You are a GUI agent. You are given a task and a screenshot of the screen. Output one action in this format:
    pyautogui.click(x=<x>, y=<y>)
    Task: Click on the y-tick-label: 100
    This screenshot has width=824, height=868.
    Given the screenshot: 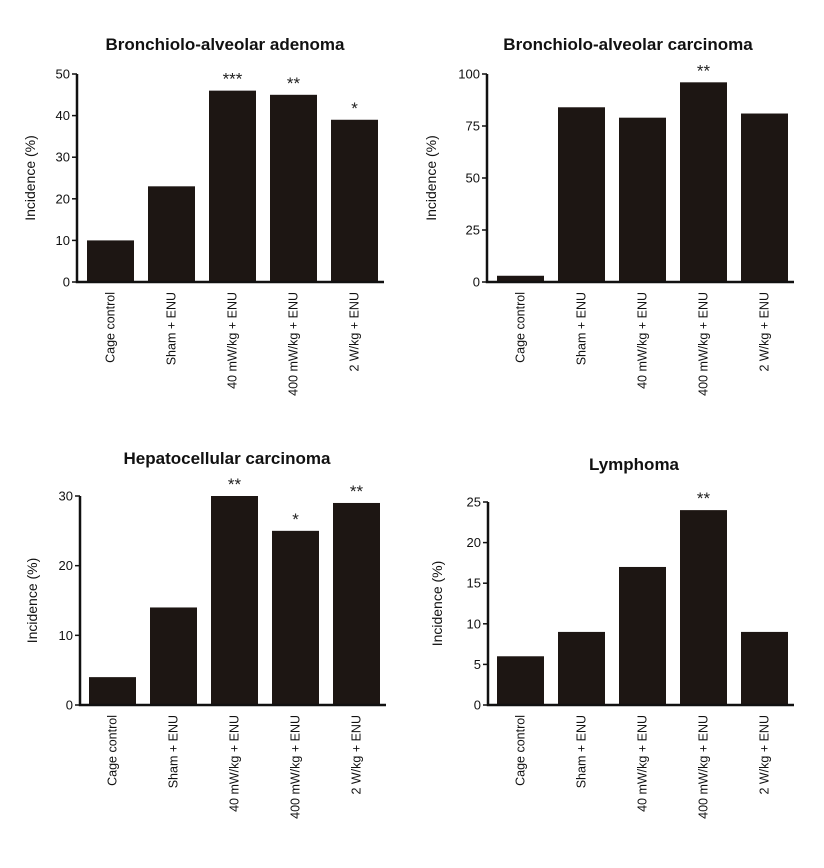 What is the action you would take?
    pyautogui.click(x=469, y=74)
    